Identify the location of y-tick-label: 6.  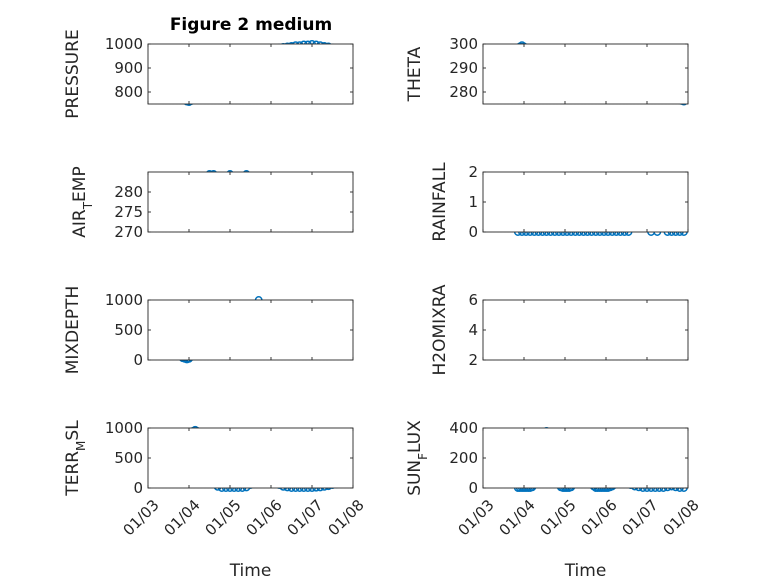
(473, 300).